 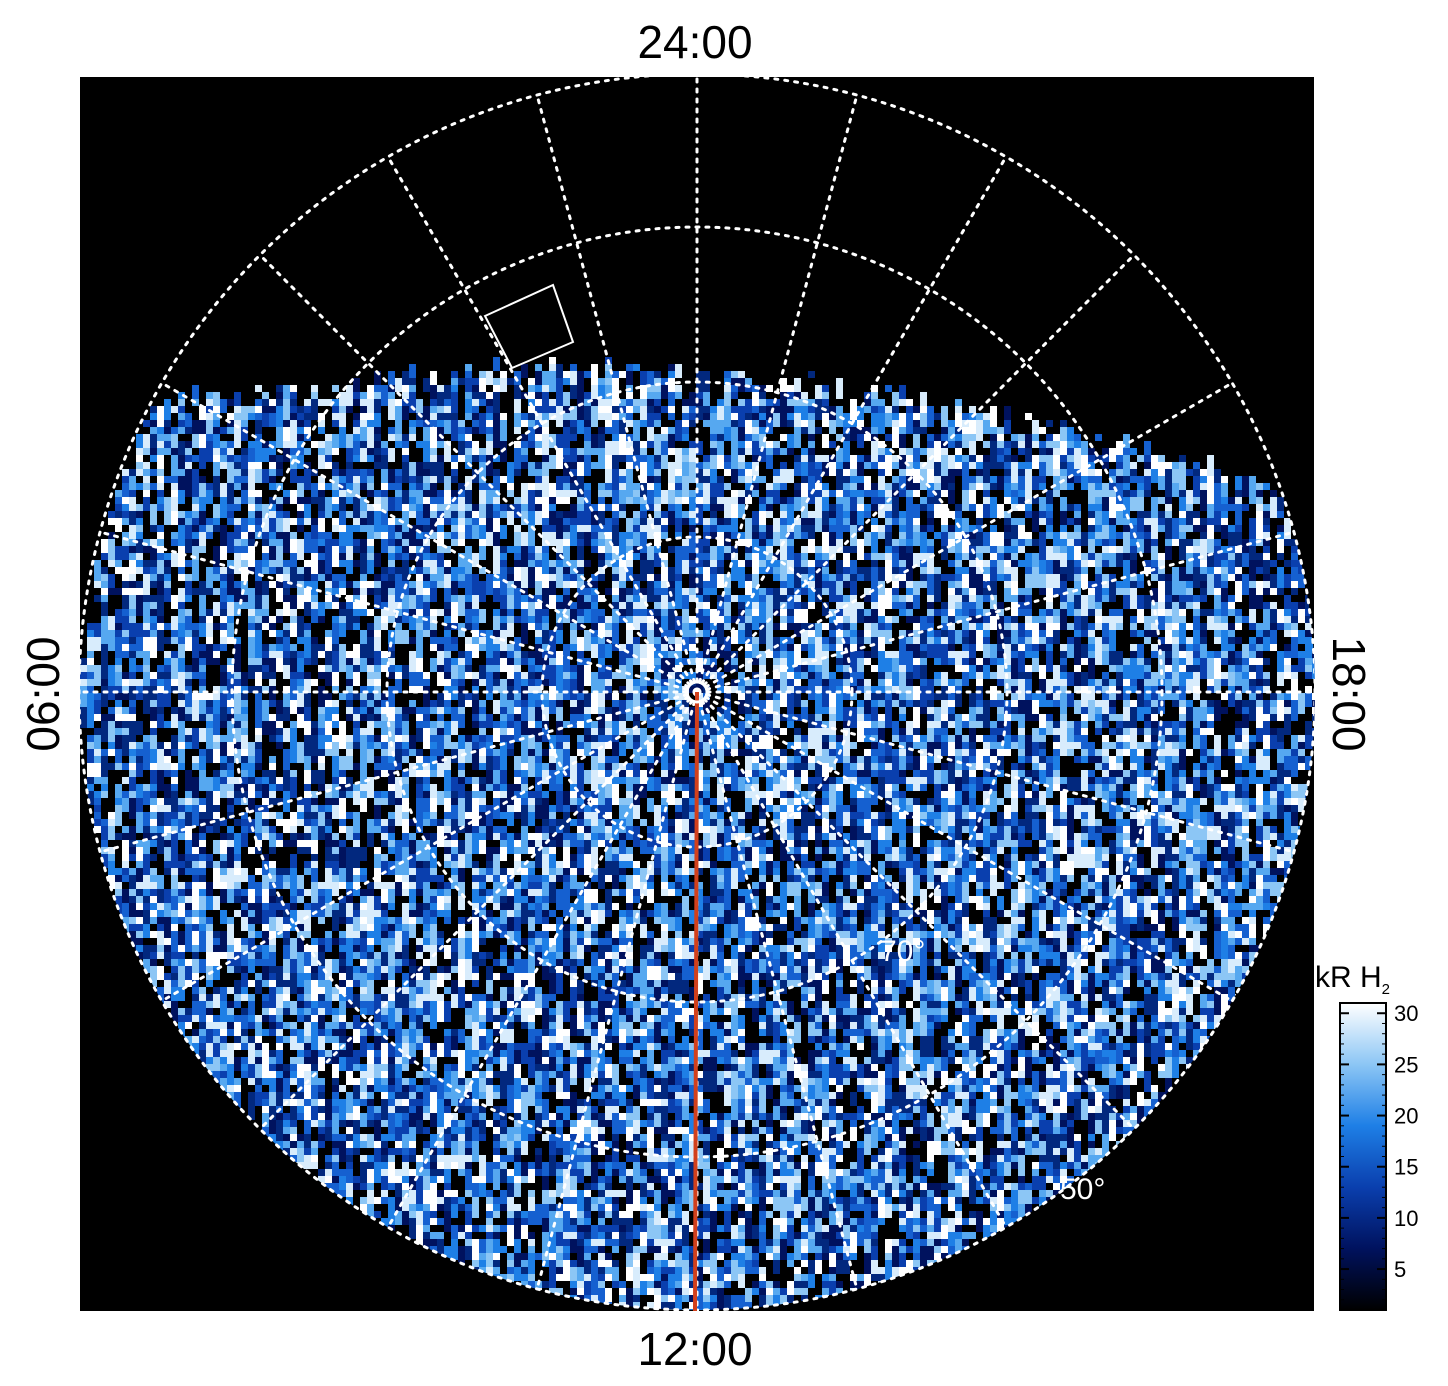 I want to click on colorbar-fill, so click(x=1363, y=1156).